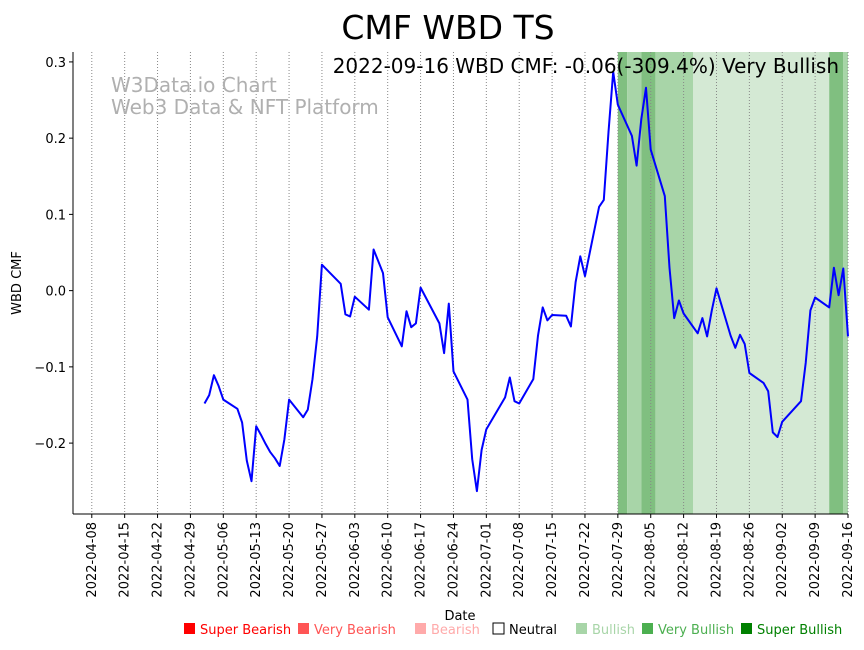 This screenshot has height=650, width=864. Describe the element at coordinates (585, 560) in the screenshot. I see `x-tick-label: 2022-07-22` at that location.